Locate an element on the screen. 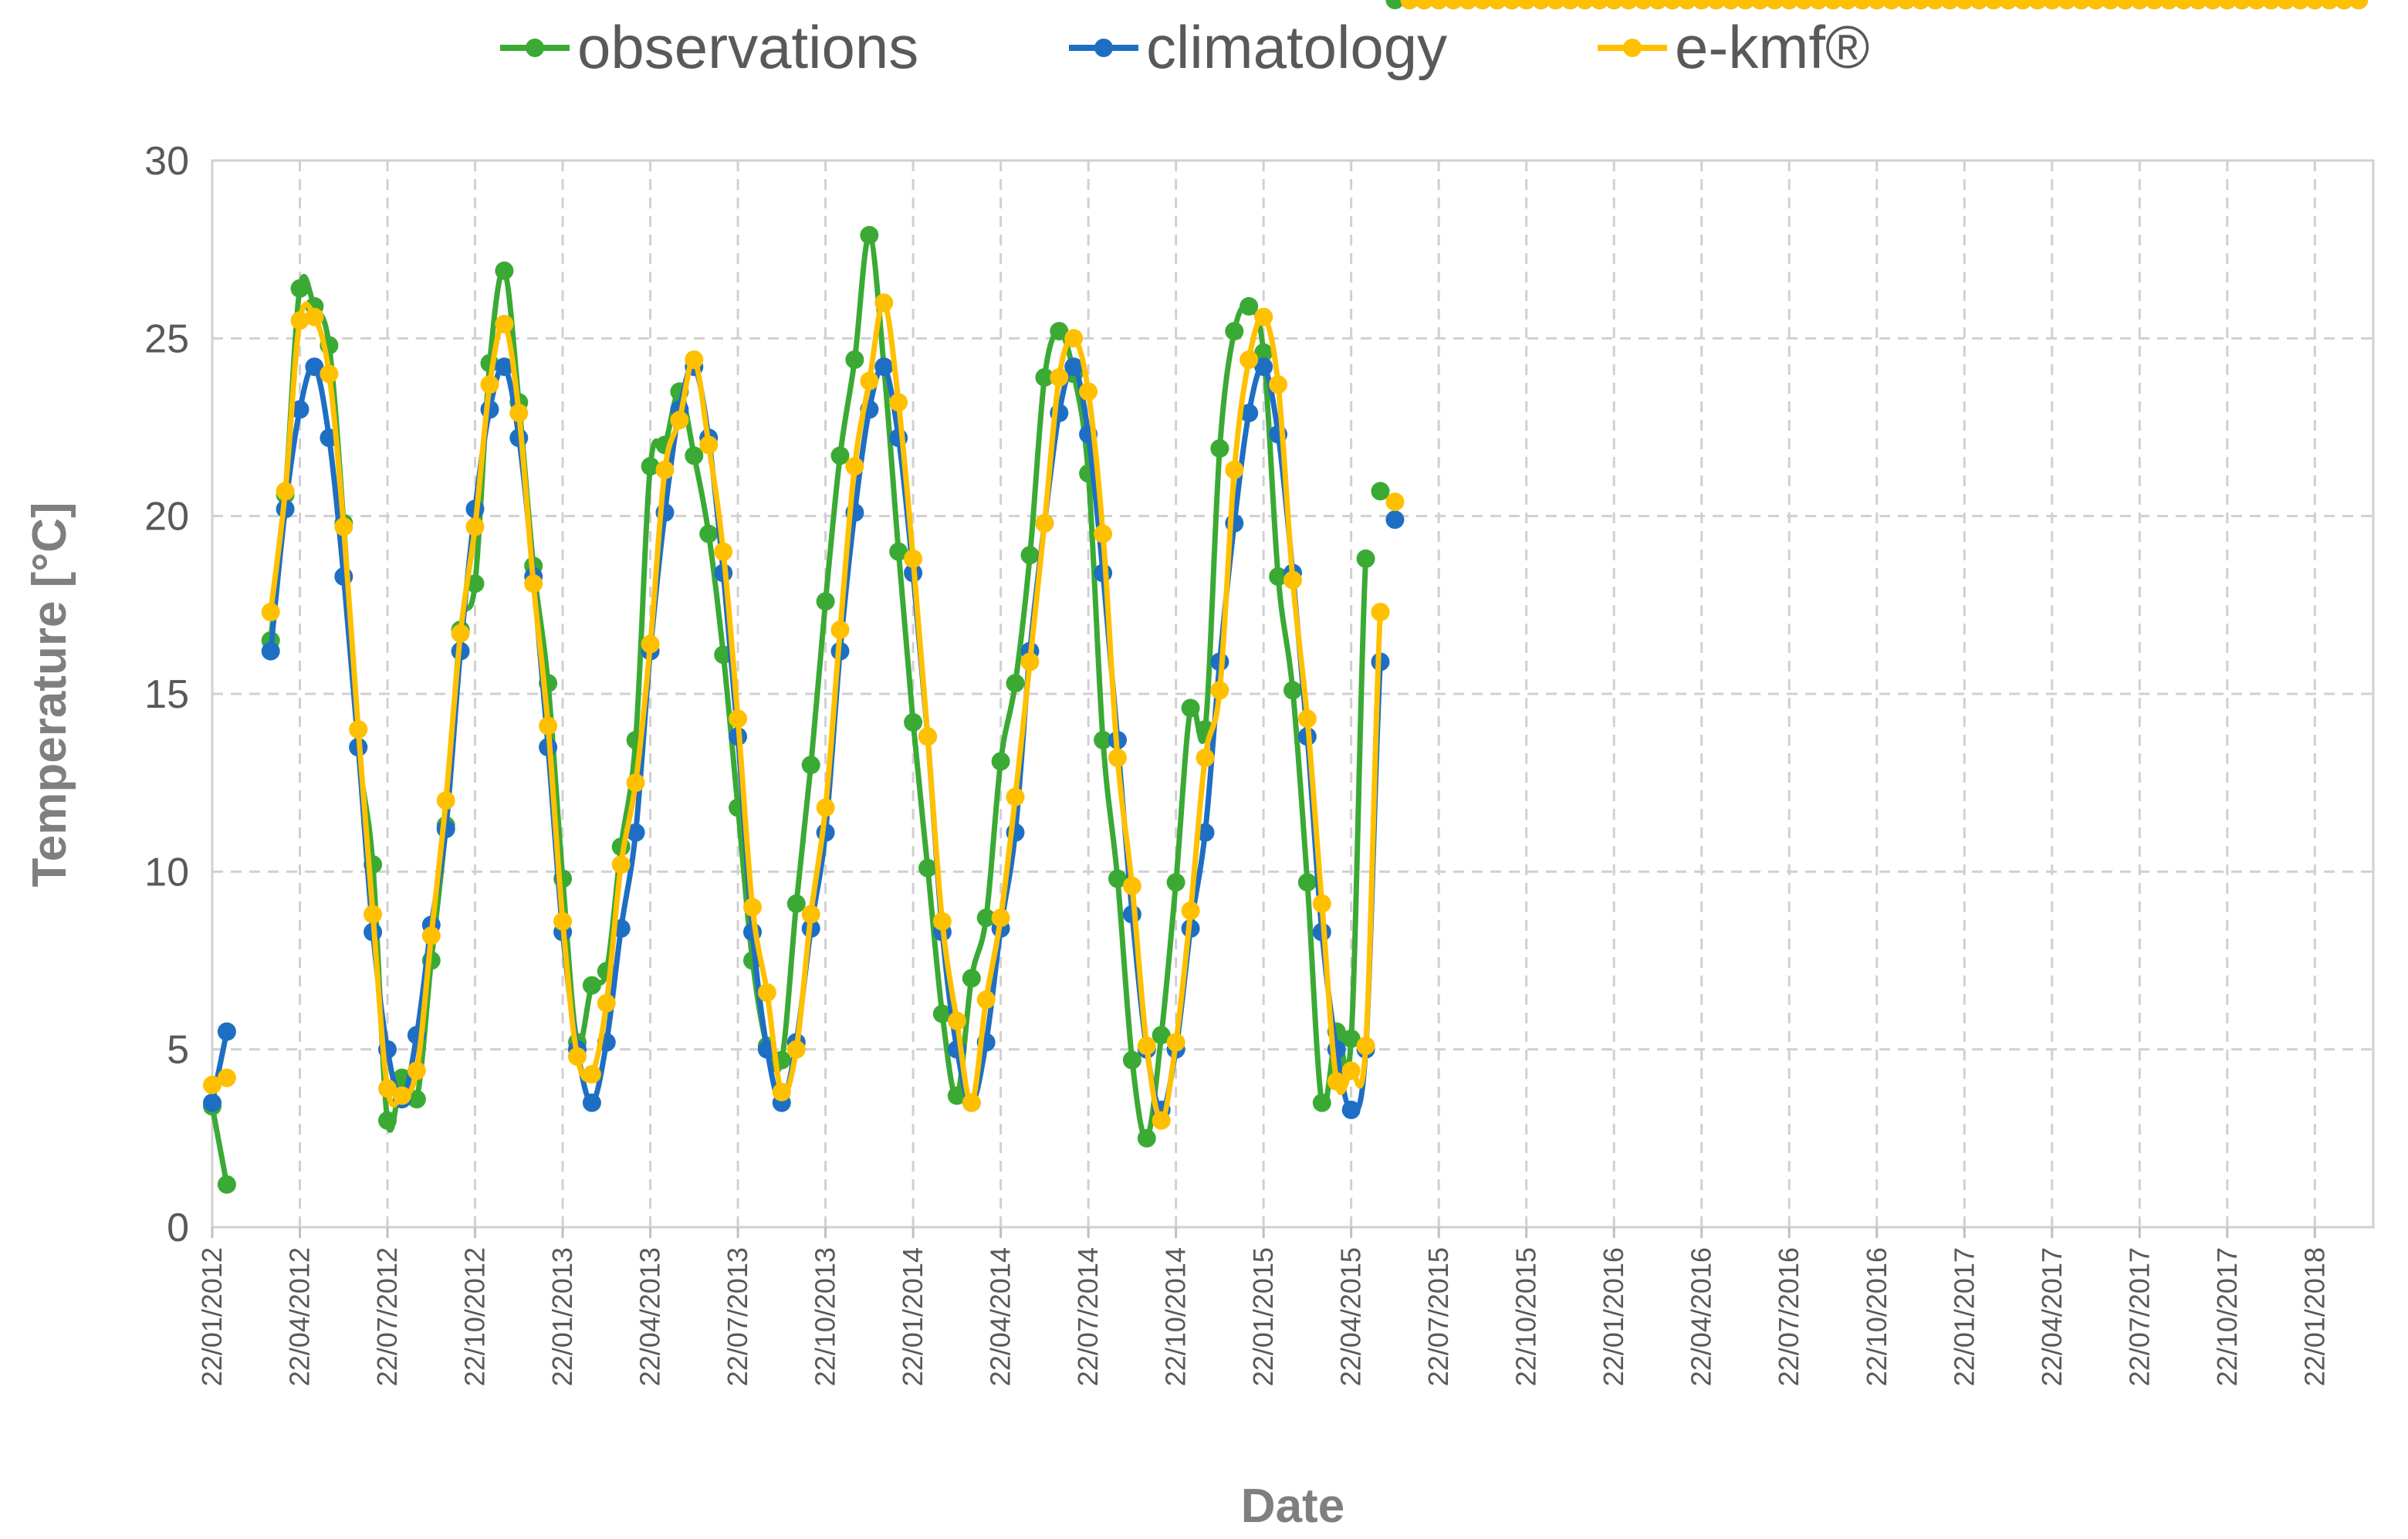 The width and height of the screenshot is (2408, 1539). legend-item-observations: observations is located at coordinates (709, 47).